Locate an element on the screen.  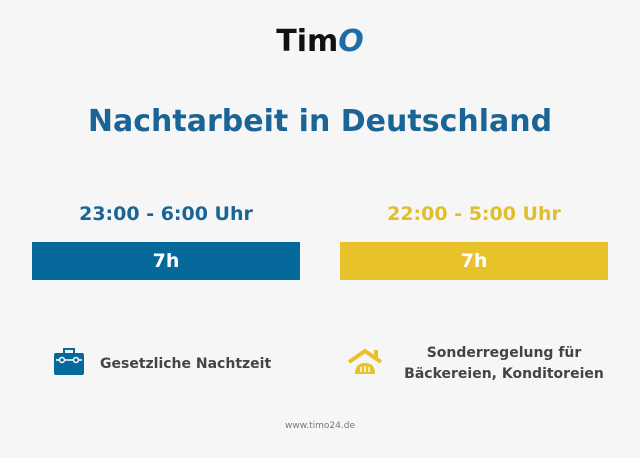
logo-text: Tim is located at coordinates (307, 41).